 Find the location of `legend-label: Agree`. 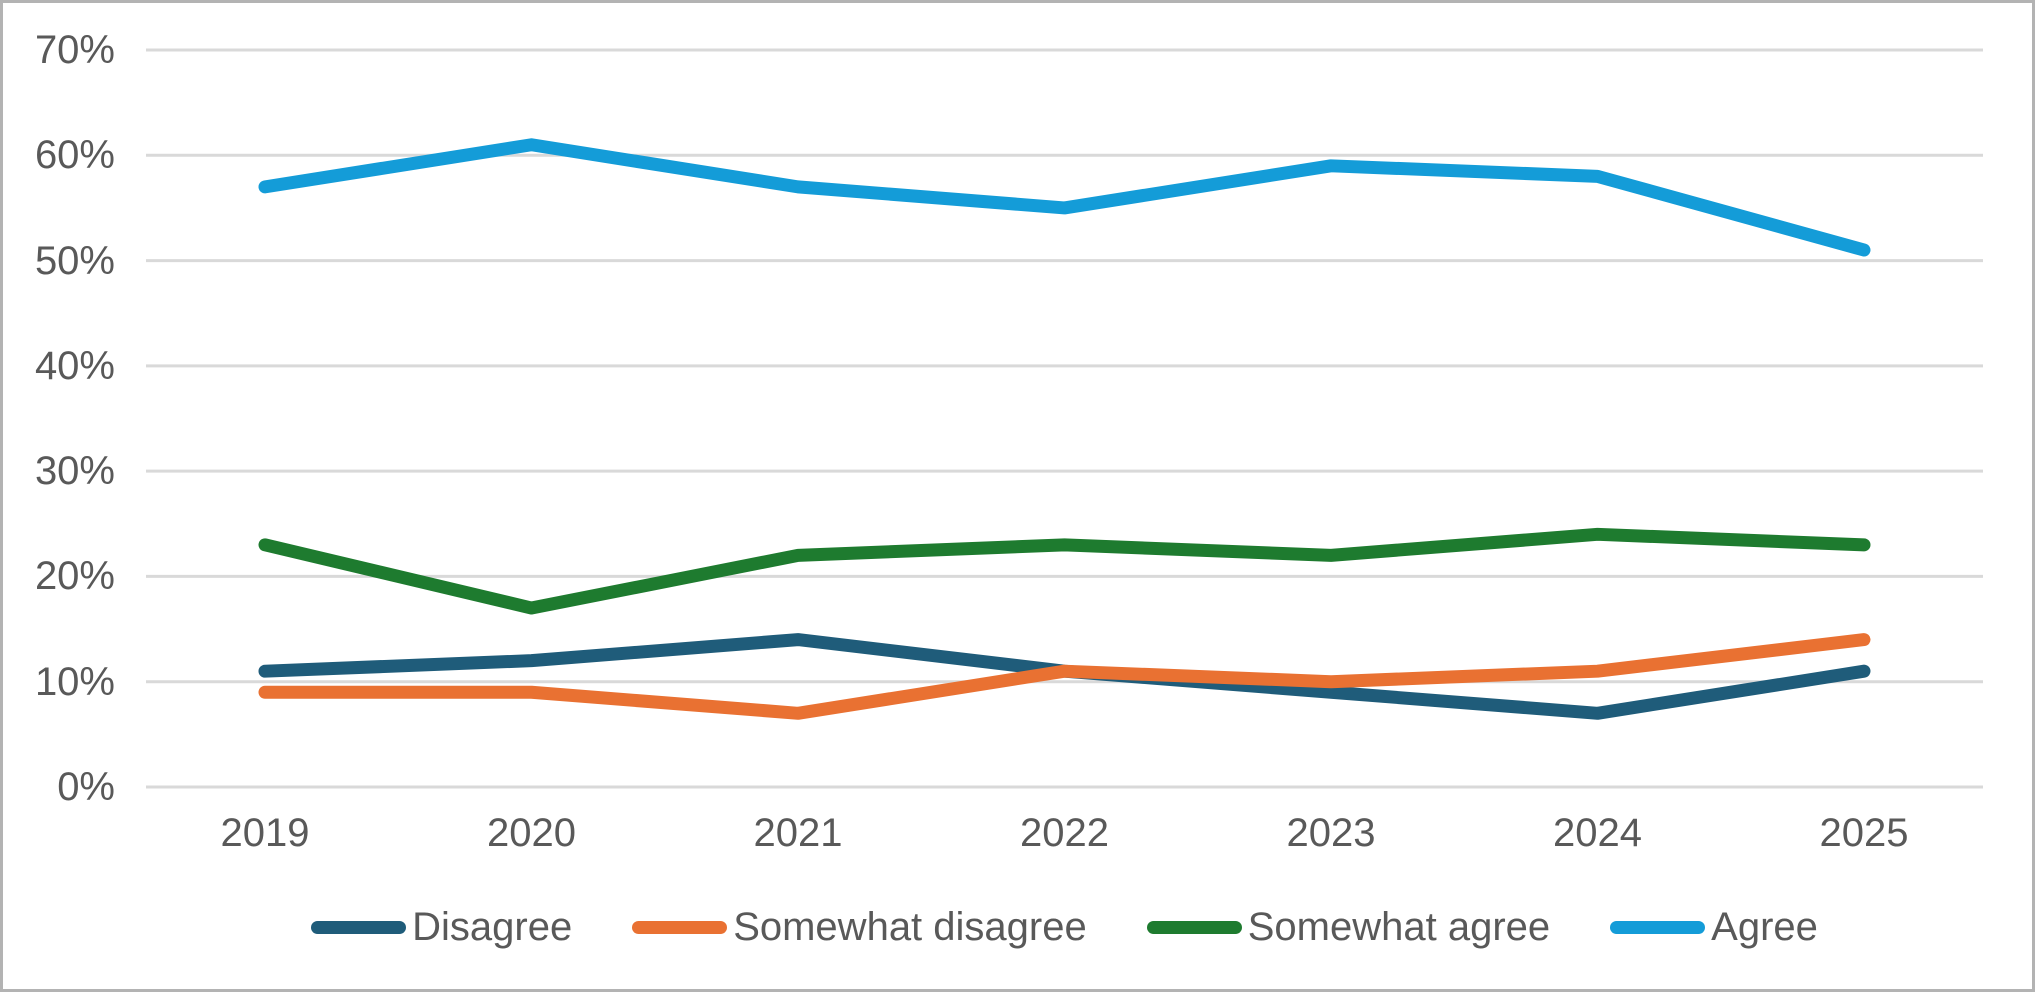

legend-label: Agree is located at coordinates (1764, 927).